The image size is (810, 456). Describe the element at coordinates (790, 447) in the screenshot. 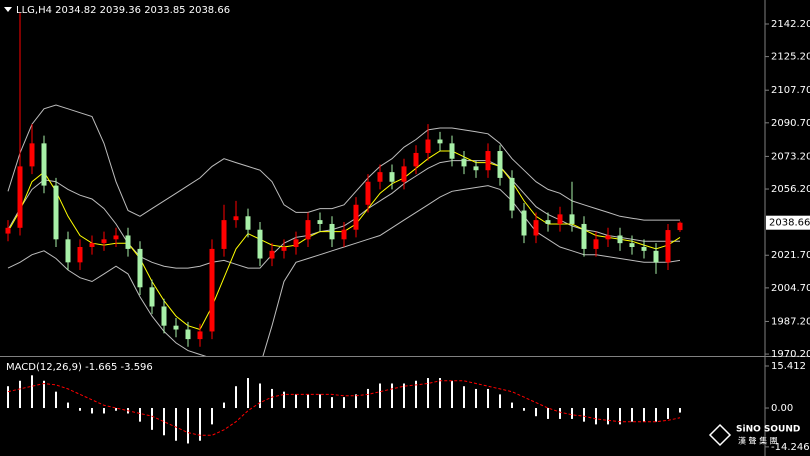

I see `y-tick-label: -14.246` at that location.